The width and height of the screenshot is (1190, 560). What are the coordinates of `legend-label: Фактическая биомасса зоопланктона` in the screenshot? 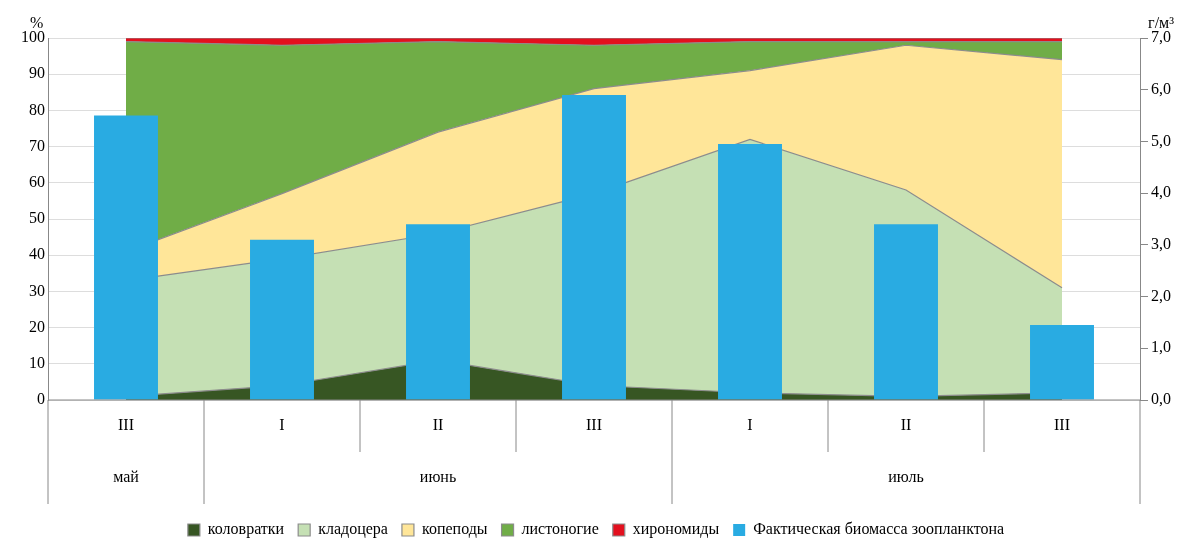 It's located at (879, 529).